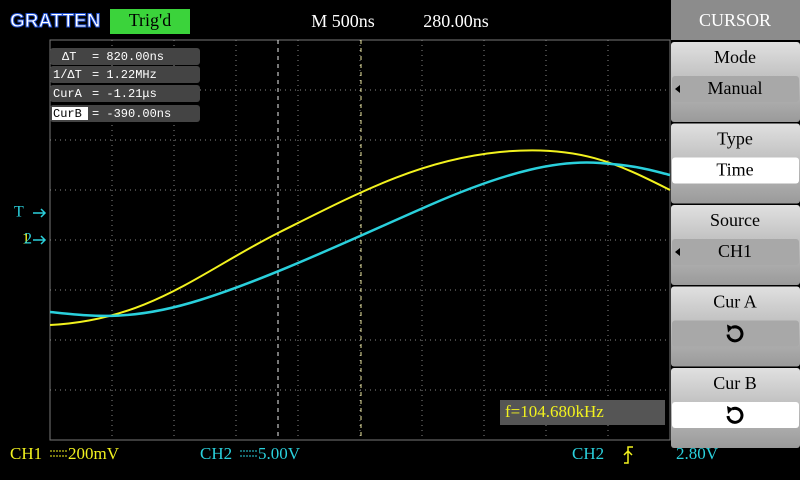 This screenshot has height=480, width=800. Describe the element at coordinates (131, 114) in the screenshot. I see `readout-value: = -390.00ns` at that location.